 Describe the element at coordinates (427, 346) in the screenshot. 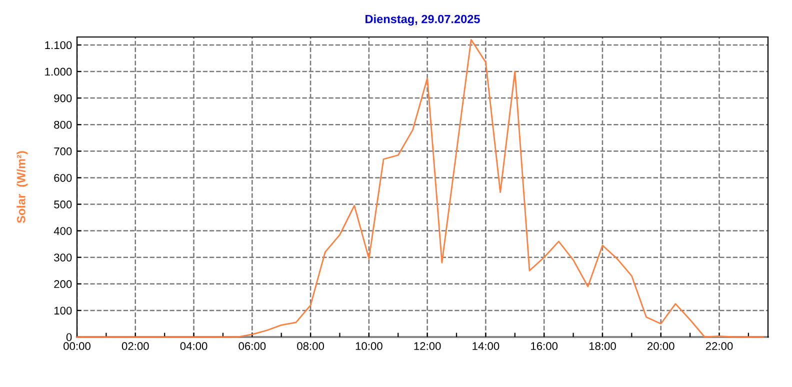

I see `x-tick-label: 12:00` at that location.